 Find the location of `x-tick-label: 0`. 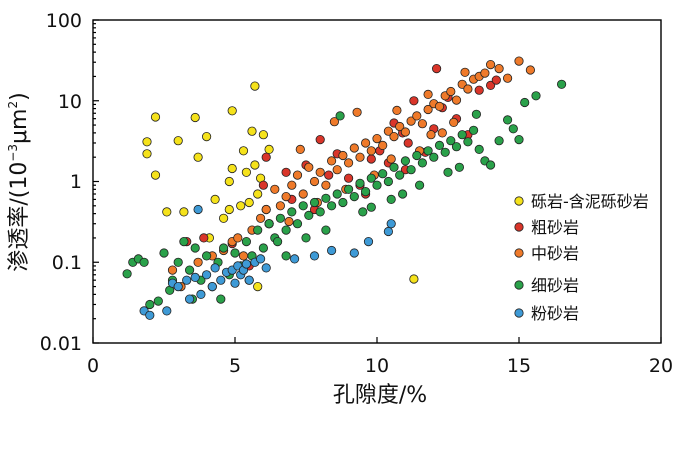

x-tick-label: 0 is located at coordinates (93, 366).